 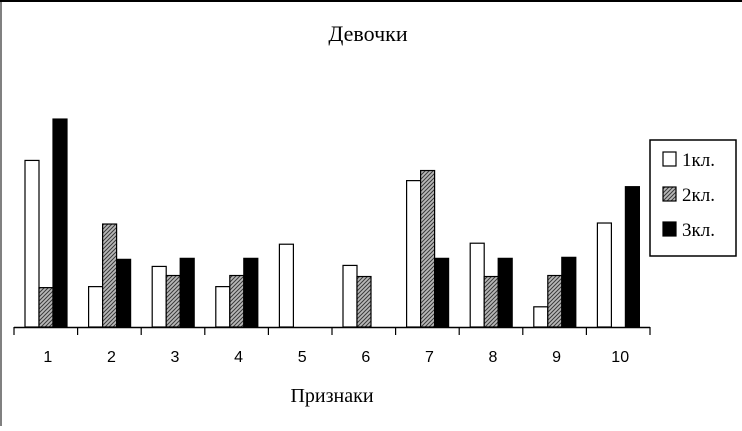 I want to click on x-tick-label: 2, so click(x=111, y=357).